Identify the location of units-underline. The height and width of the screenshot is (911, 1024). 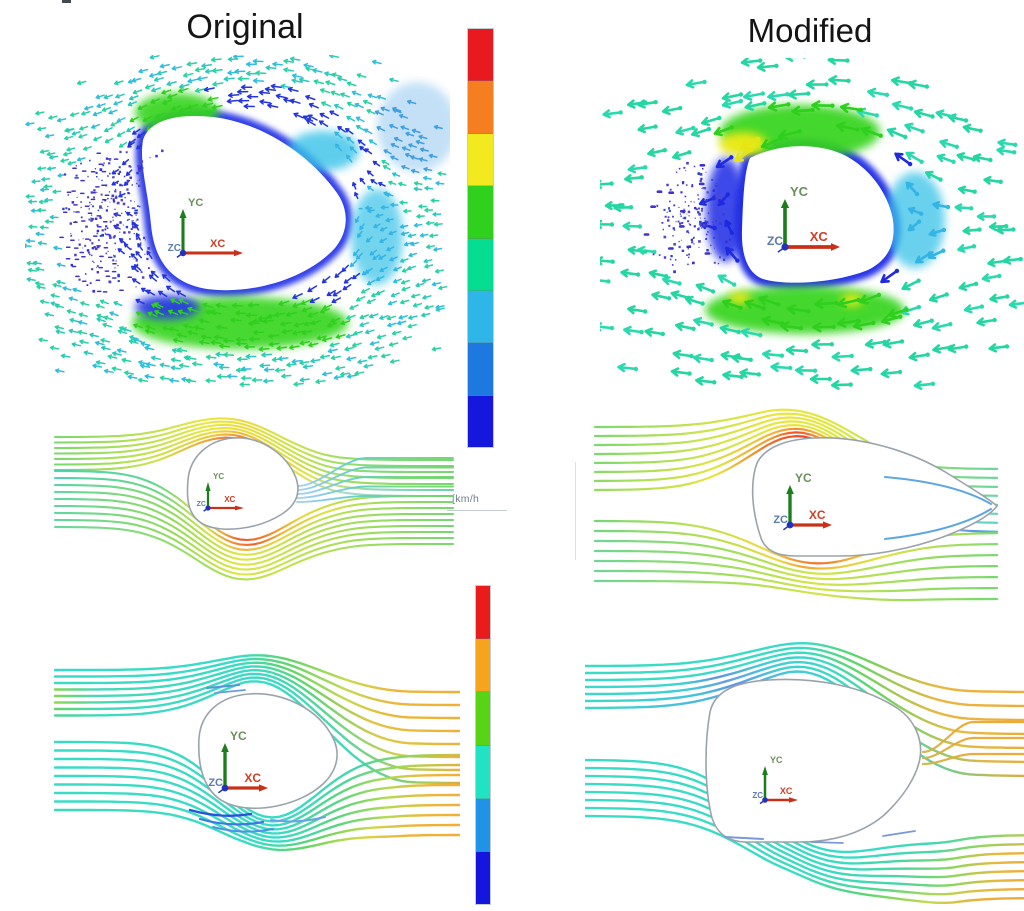
(477, 510).